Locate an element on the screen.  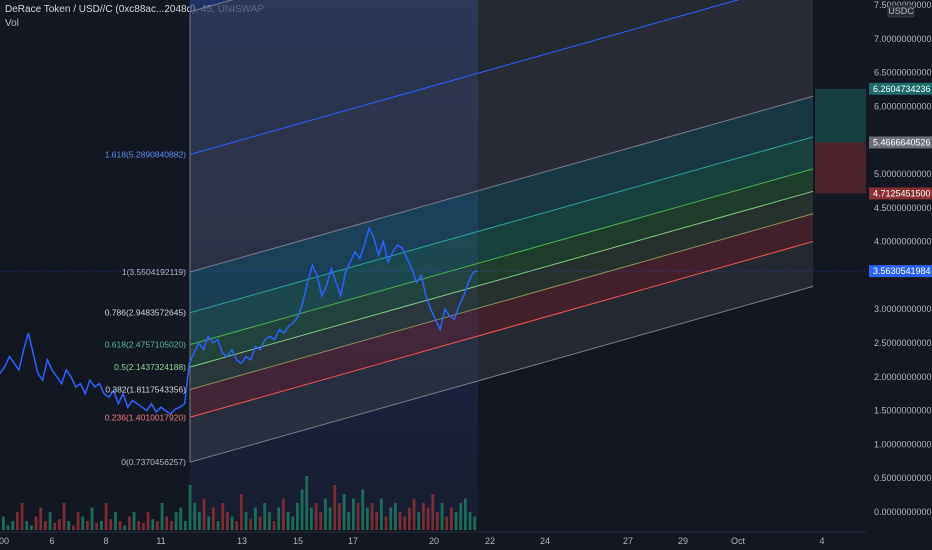
target-zone is located at coordinates (840, 115).